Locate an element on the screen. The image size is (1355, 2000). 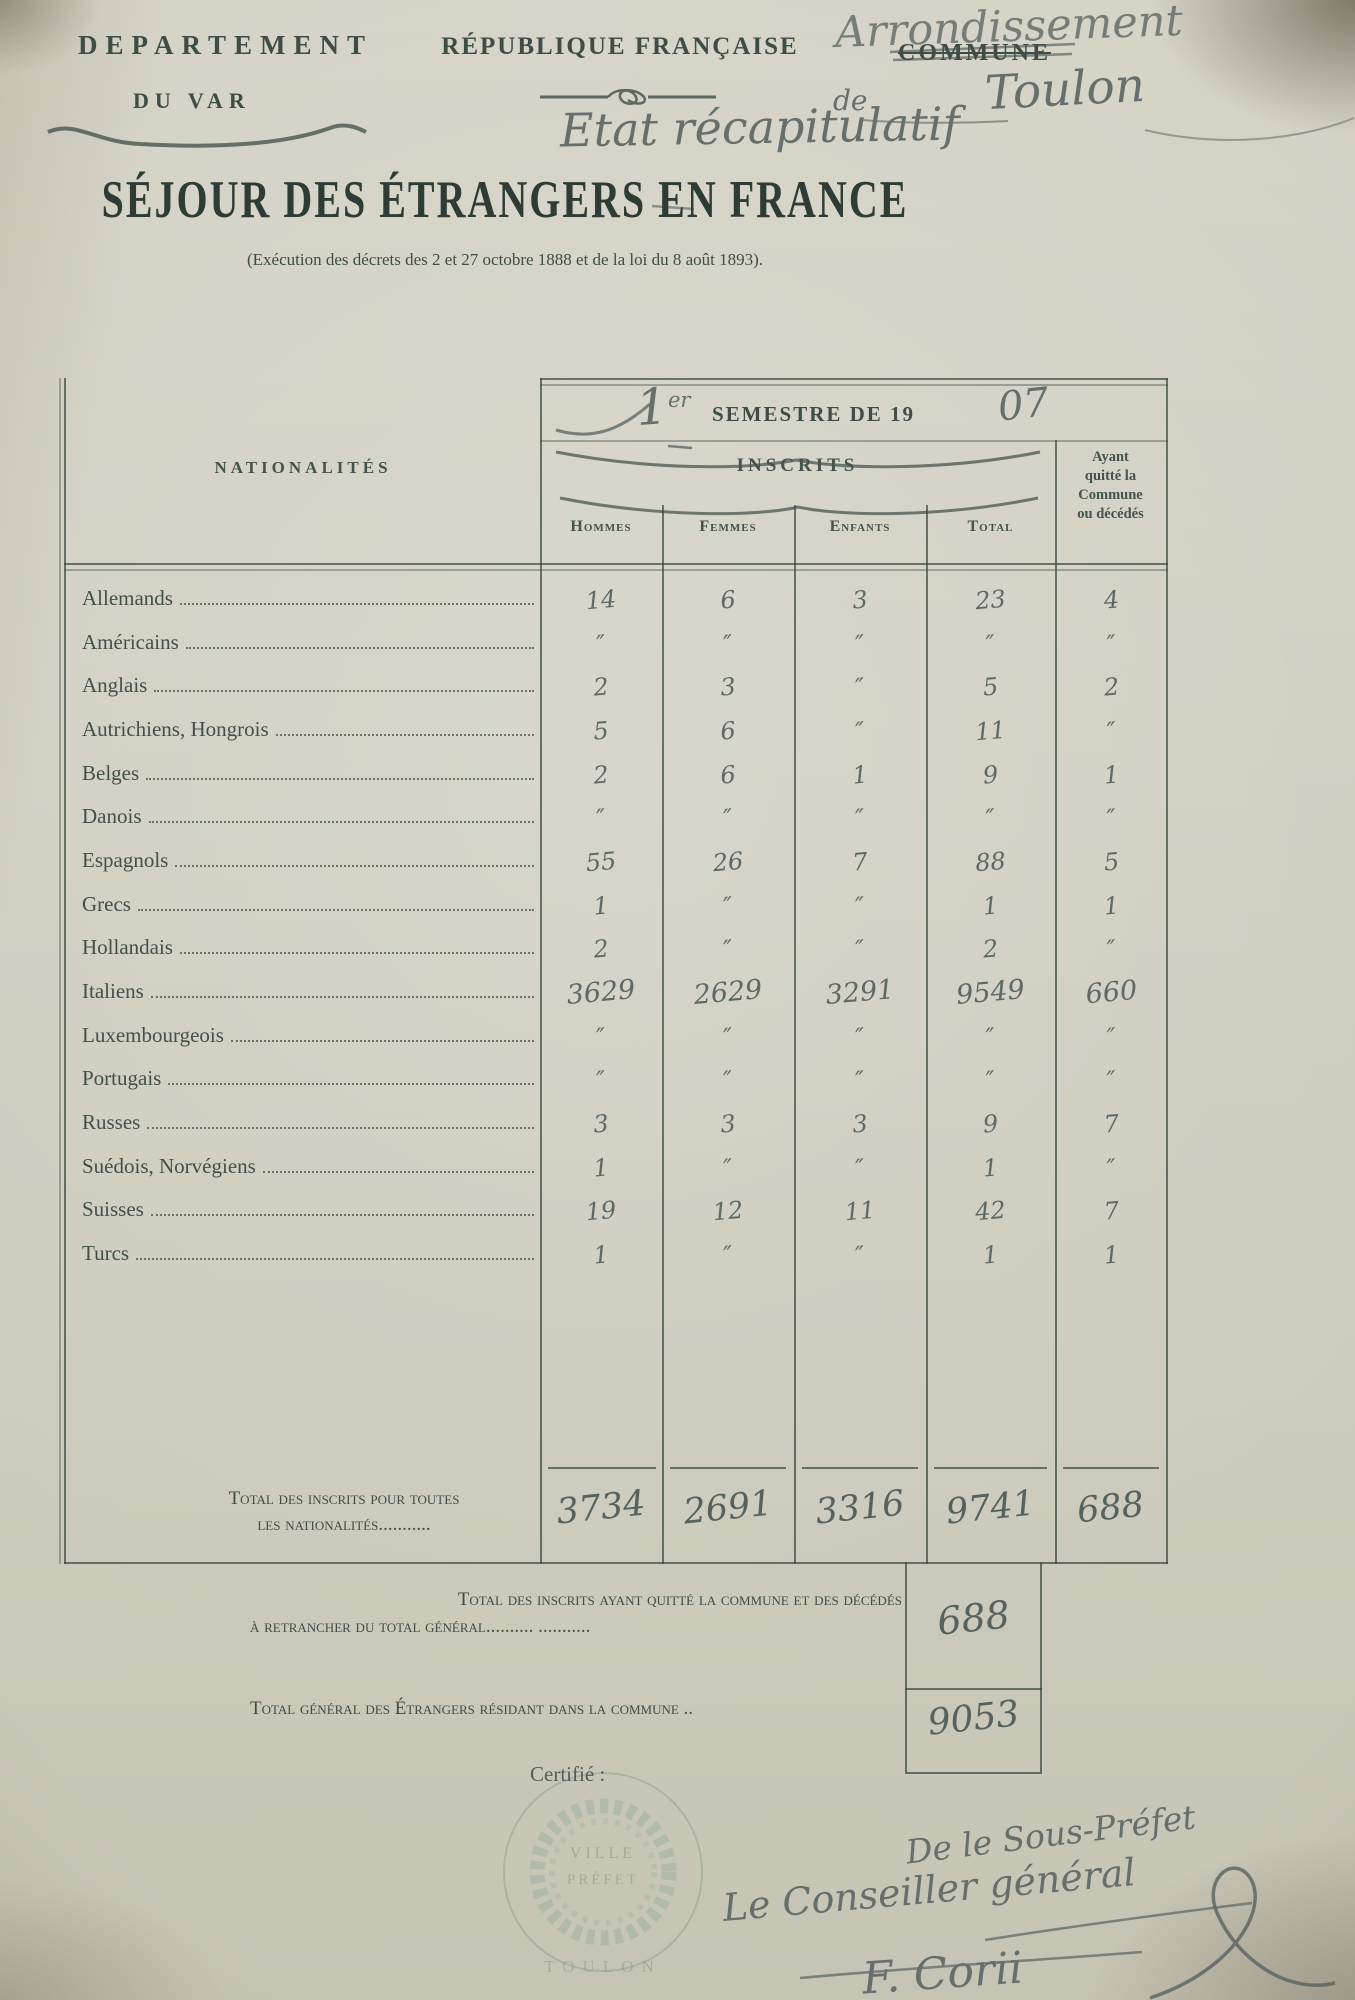
table-row: Luxembourgeois ″ ″ ″ ″ ″ is located at coordinates (617, 1037).